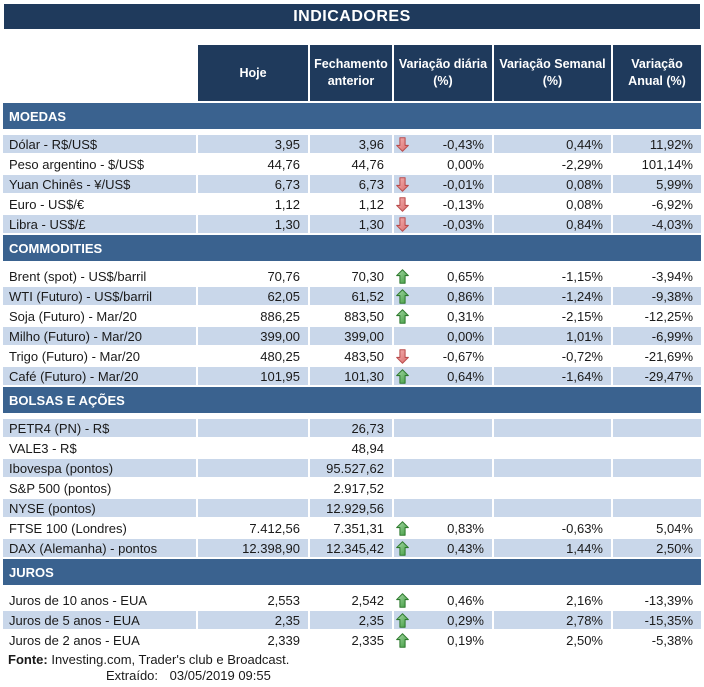  I want to click on variacao-semanal-value: 1,01%, so click(552, 336).